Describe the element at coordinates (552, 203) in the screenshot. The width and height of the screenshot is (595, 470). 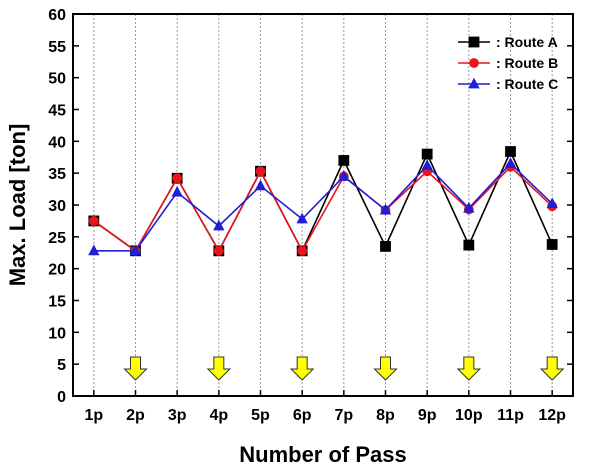
I see `series-2-point-12p` at that location.